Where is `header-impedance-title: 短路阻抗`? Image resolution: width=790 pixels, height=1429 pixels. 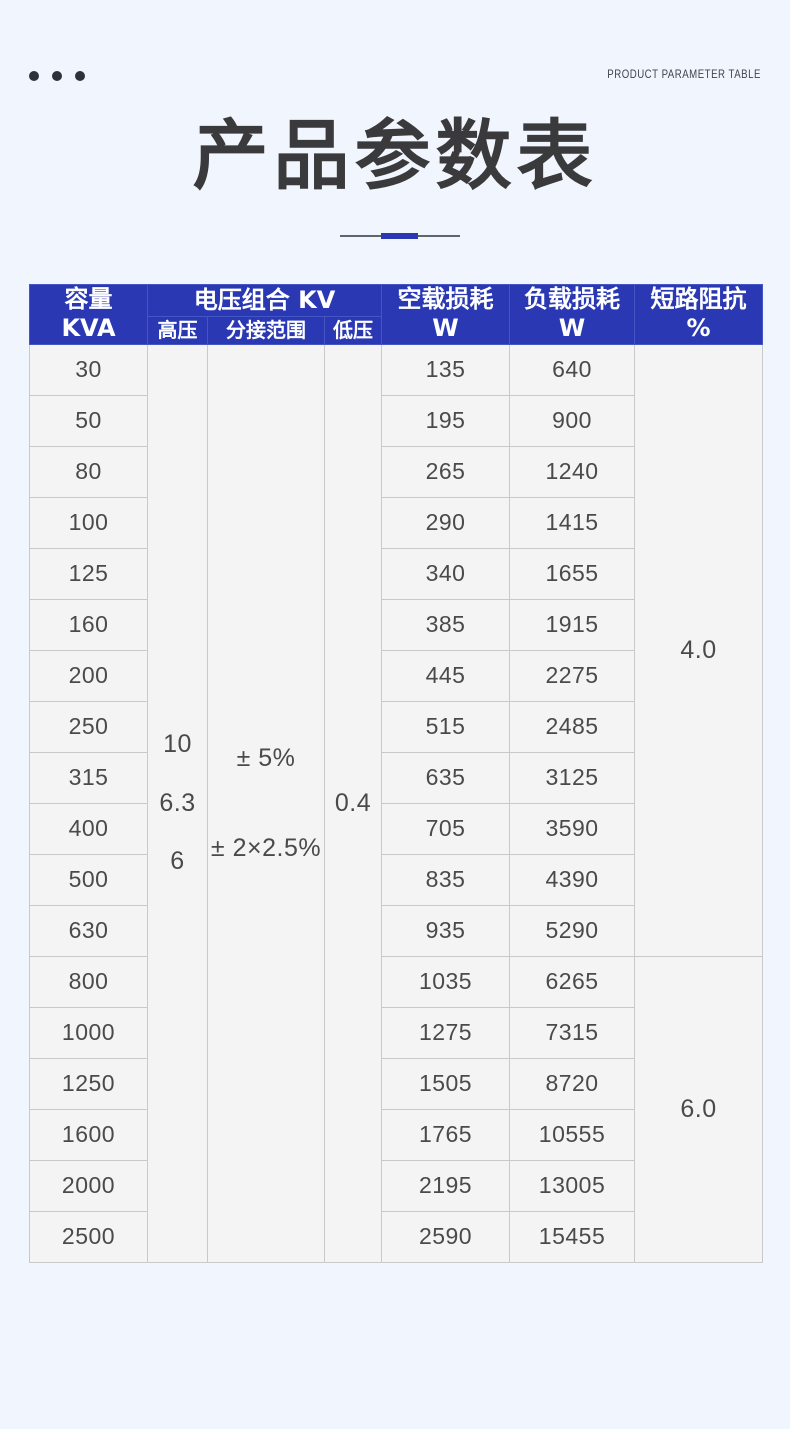 header-impedance-title: 短路阻抗 is located at coordinates (698, 299).